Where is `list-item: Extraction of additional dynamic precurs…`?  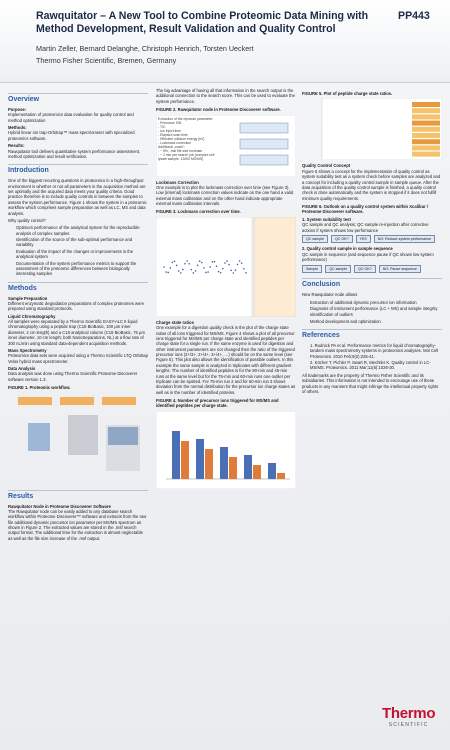
list-item: Extraction of additional dynamic precurs… is located at coordinates (376, 302).